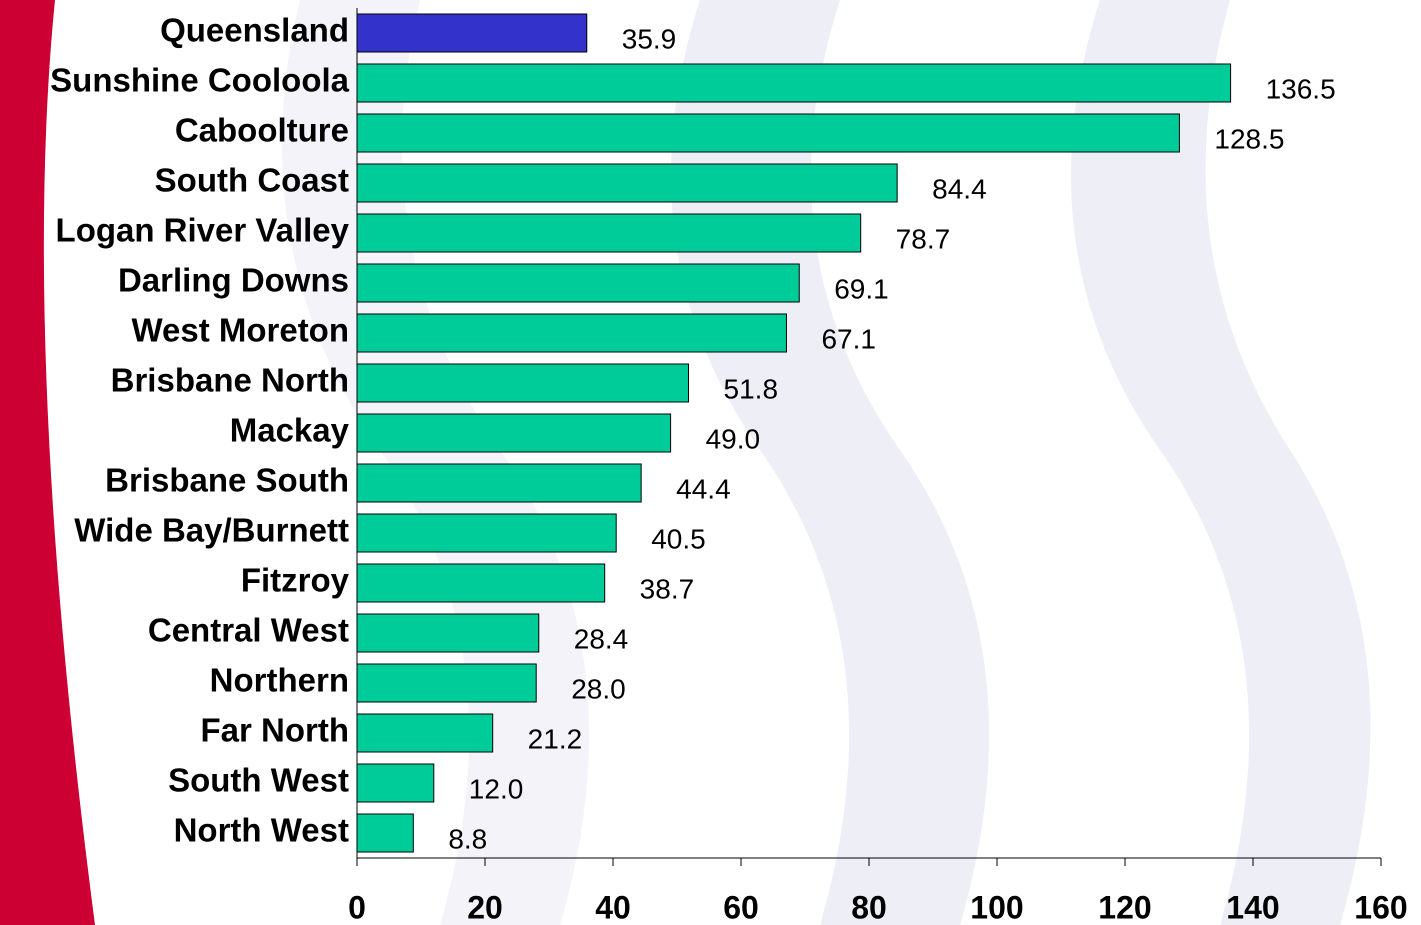  I want to click on y-tick-label: Darling Downs, so click(233, 280).